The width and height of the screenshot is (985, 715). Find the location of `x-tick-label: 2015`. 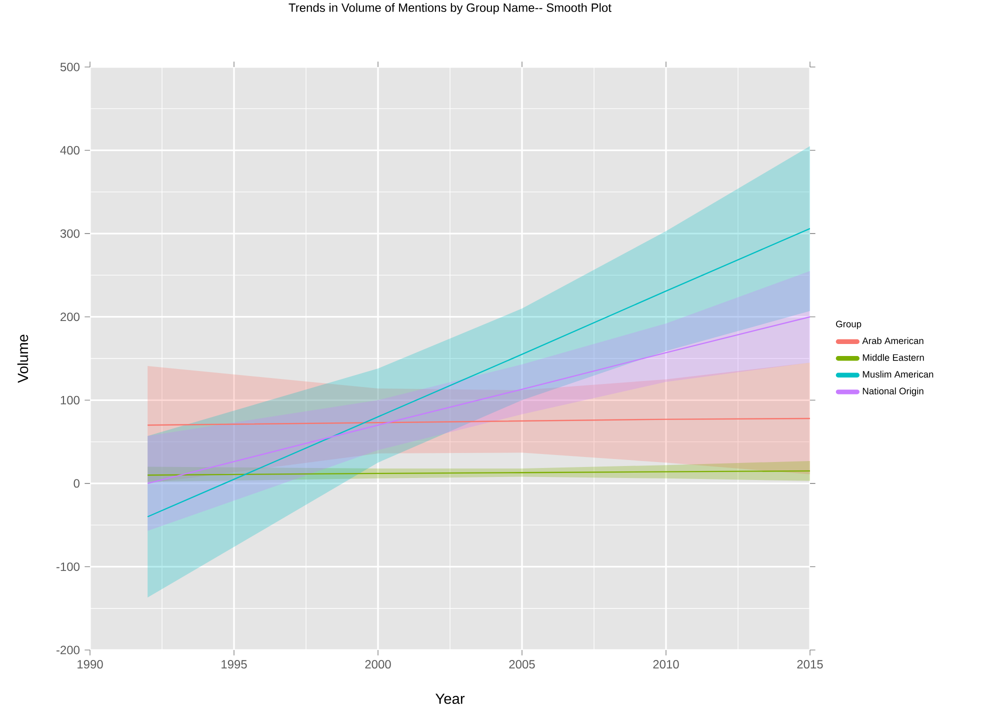

x-tick-label: 2015 is located at coordinates (810, 664).